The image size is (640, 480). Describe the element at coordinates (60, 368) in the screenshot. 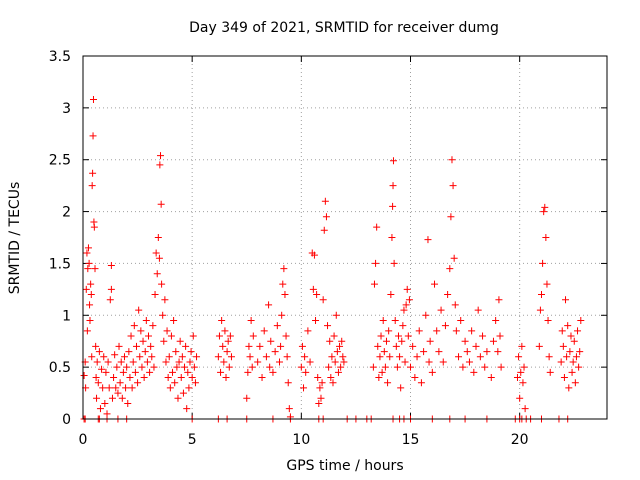

I see `y-tick-label: 0.5` at that location.